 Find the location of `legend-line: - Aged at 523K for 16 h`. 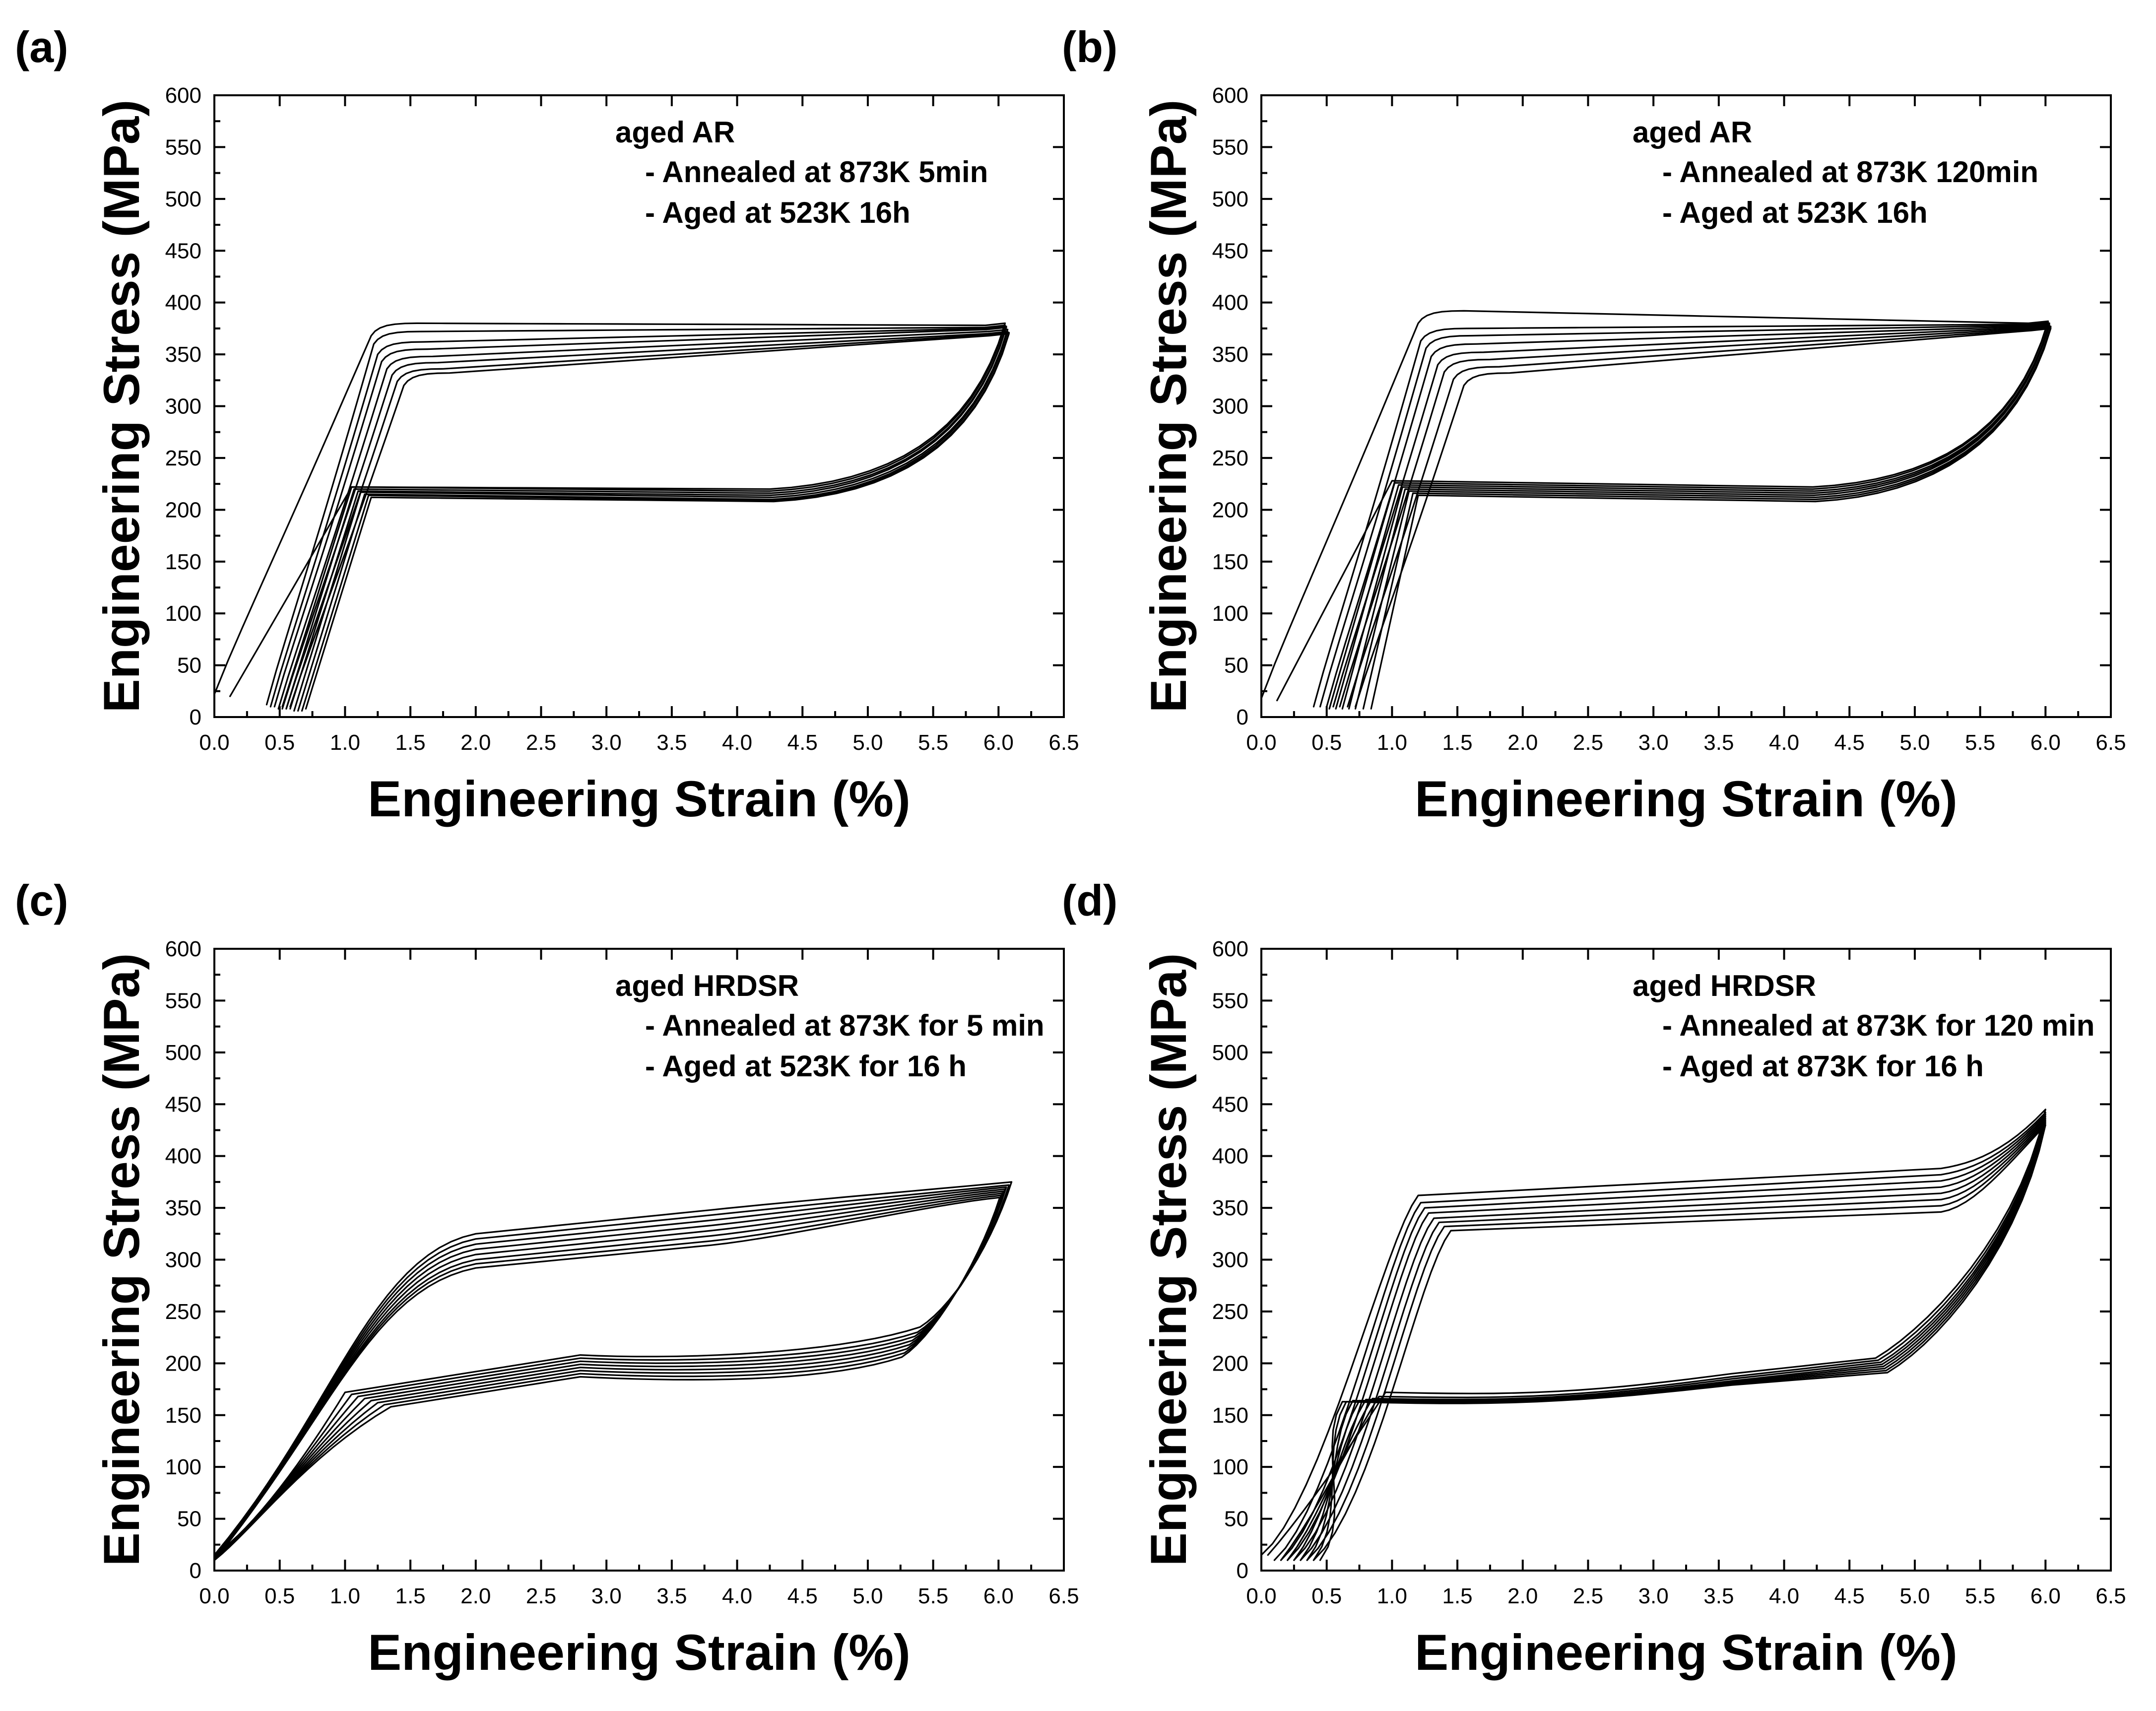

legend-line: - Aged at 523K for 16 h is located at coordinates (806, 1066).